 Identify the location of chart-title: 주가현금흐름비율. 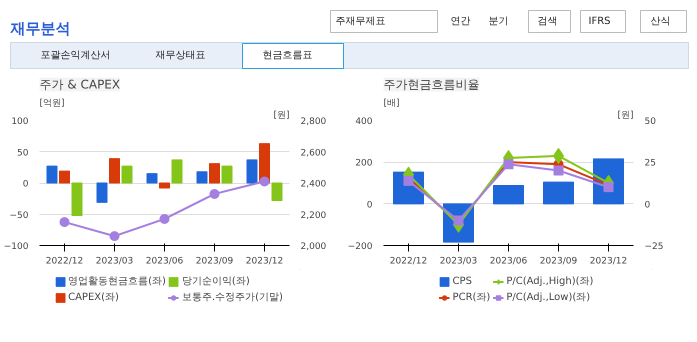
(432, 85).